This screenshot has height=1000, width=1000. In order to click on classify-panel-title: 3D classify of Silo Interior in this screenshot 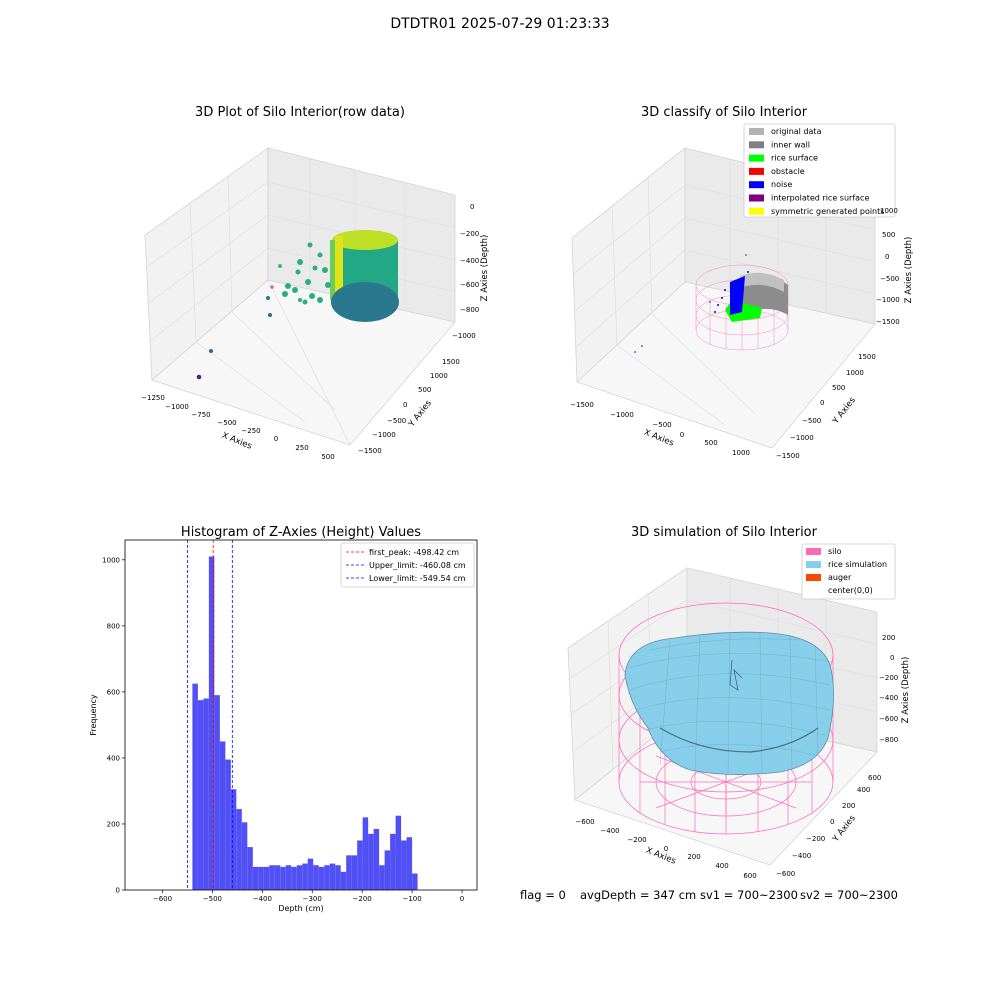, I will do `click(724, 112)`.